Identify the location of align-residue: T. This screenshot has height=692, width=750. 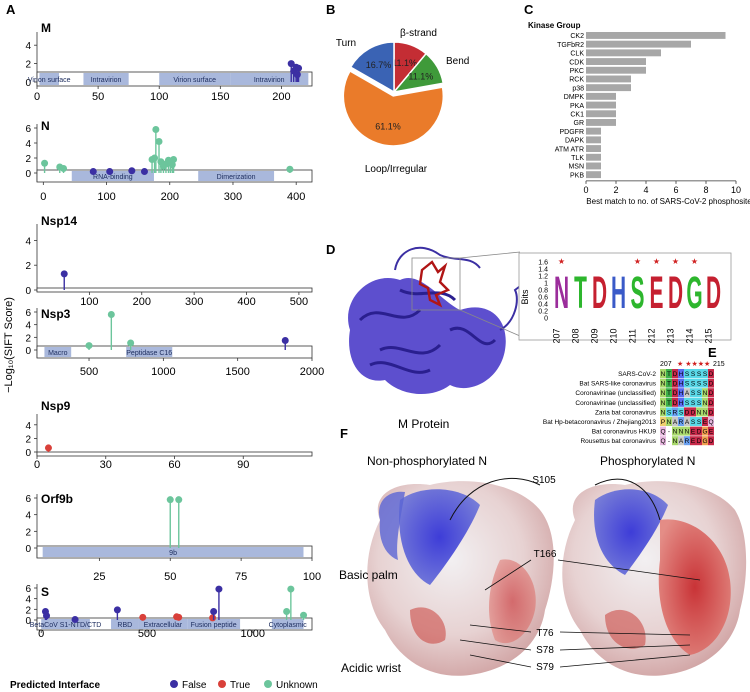
(669, 403).